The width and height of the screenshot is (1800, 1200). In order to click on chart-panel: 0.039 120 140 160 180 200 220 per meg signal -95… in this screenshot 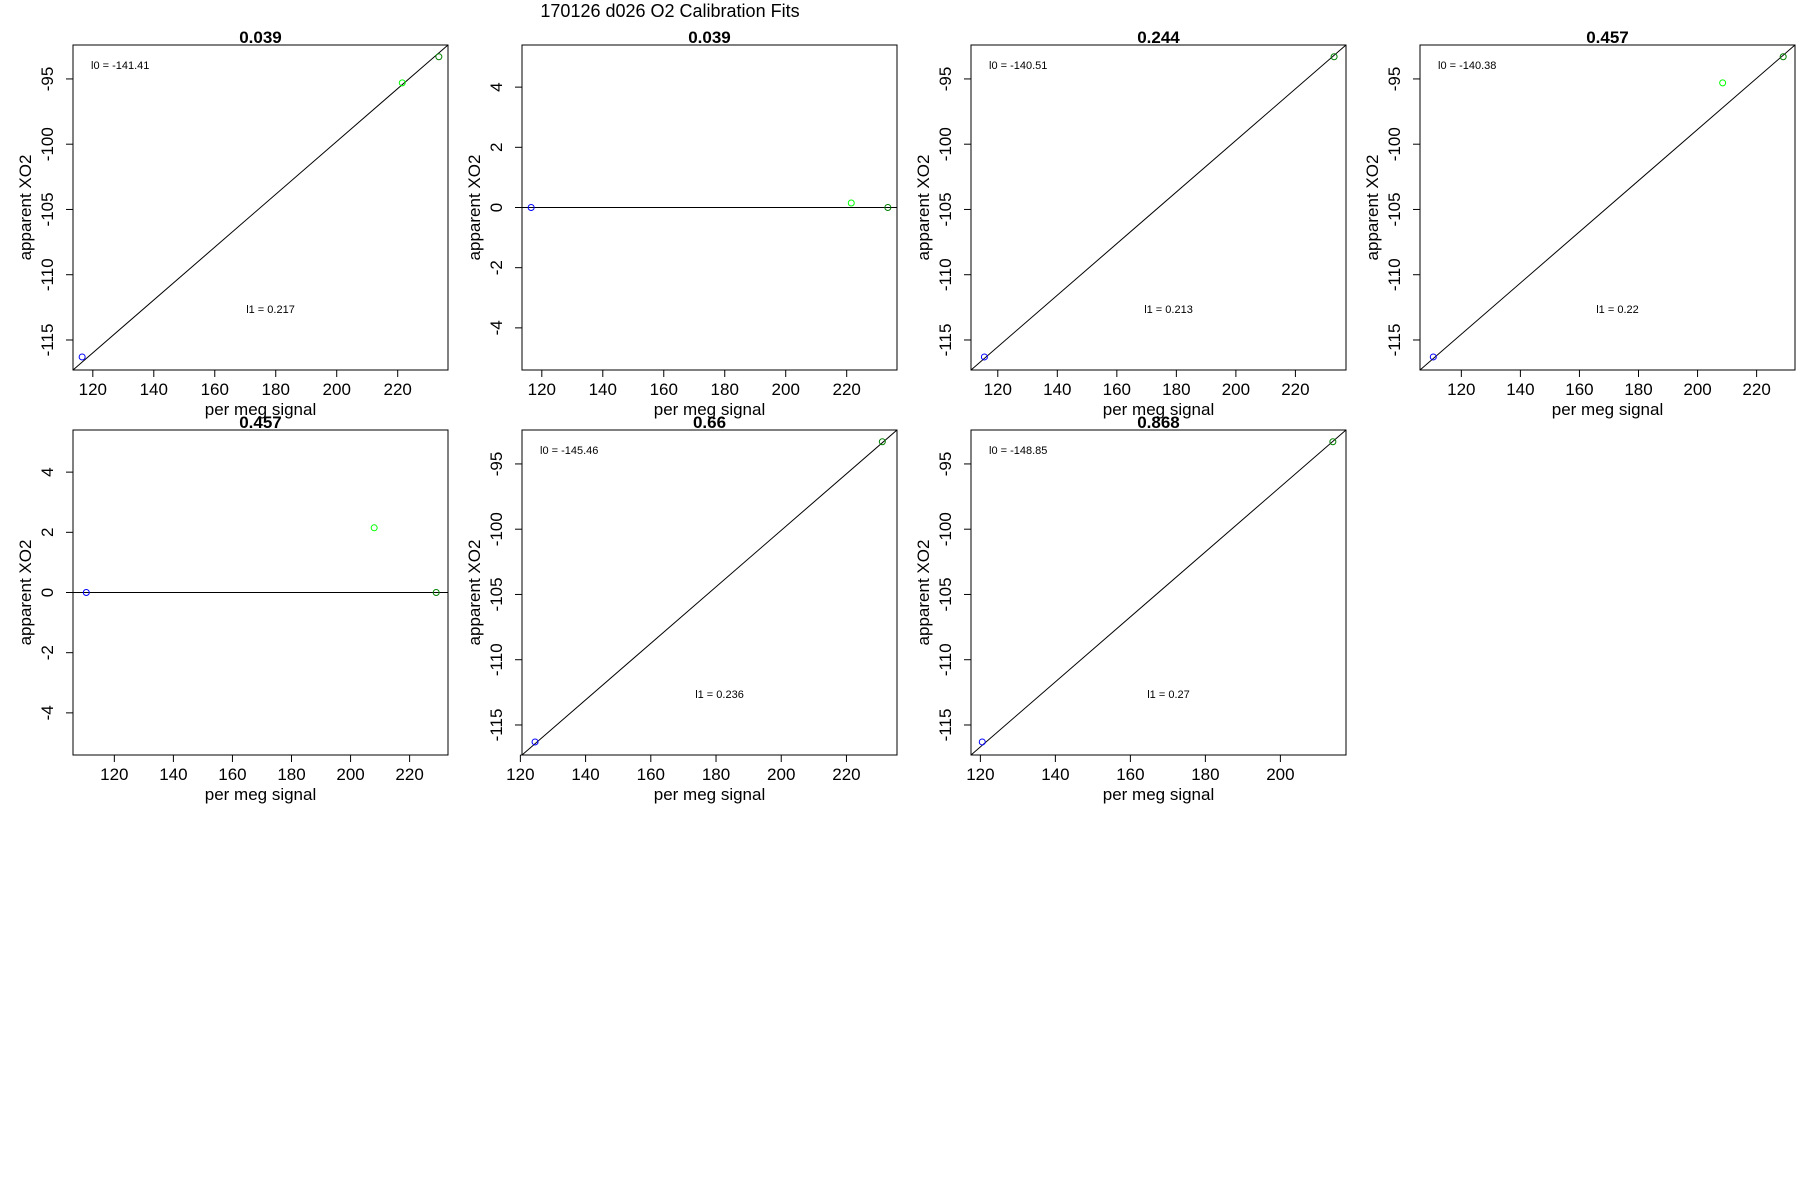, I will do `click(232, 223)`.